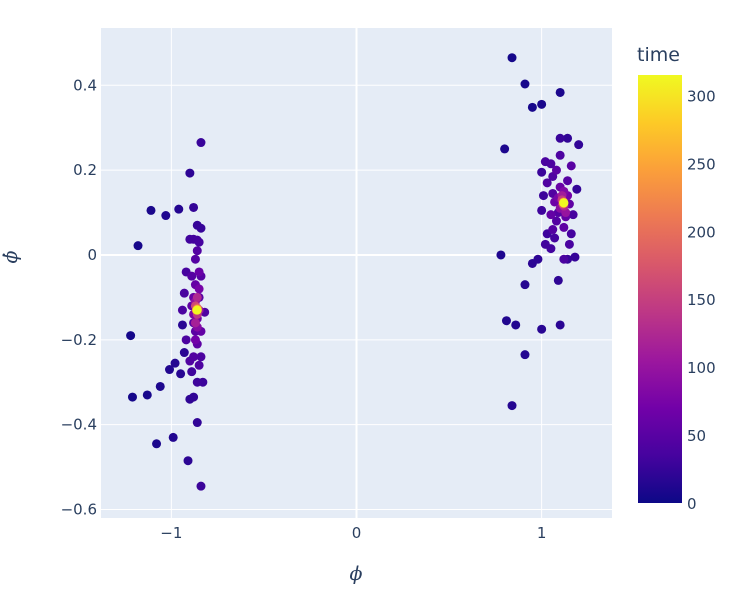 The width and height of the screenshot is (745, 595). What do you see at coordinates (701, 96) in the screenshot?
I see `colorbar-tick-label: 300` at bounding box center [701, 96].